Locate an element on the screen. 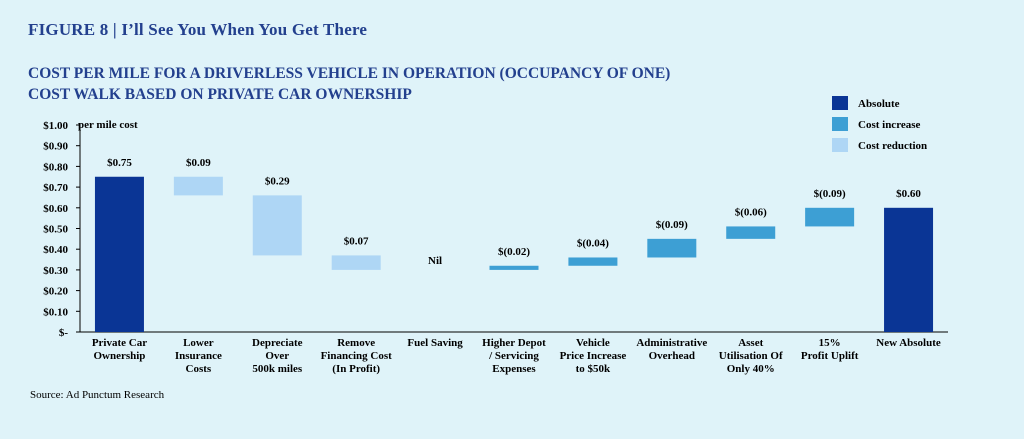 The height and width of the screenshot is (439, 1024). y-tick-label: $1.00 is located at coordinates (55, 126).